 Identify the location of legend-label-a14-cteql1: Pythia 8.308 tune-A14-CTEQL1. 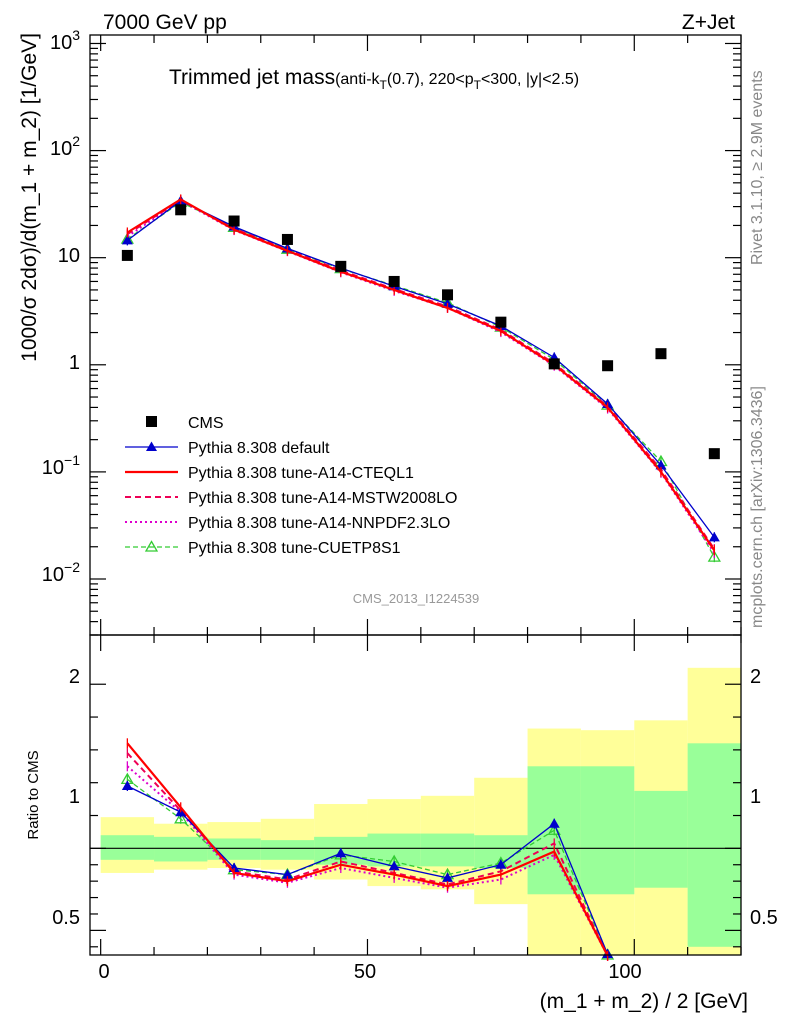
(301, 473).